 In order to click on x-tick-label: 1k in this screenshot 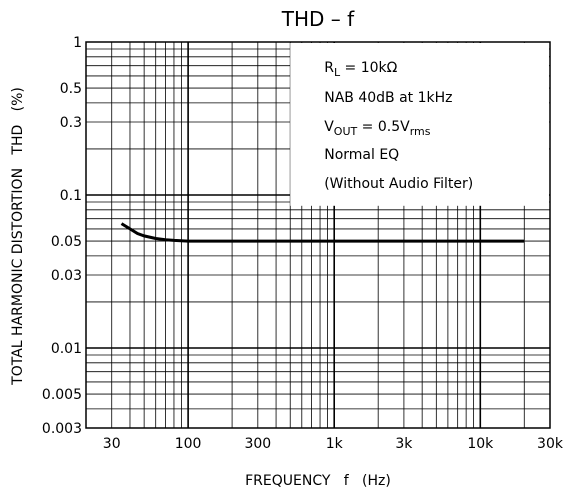, I will do `click(335, 444)`.